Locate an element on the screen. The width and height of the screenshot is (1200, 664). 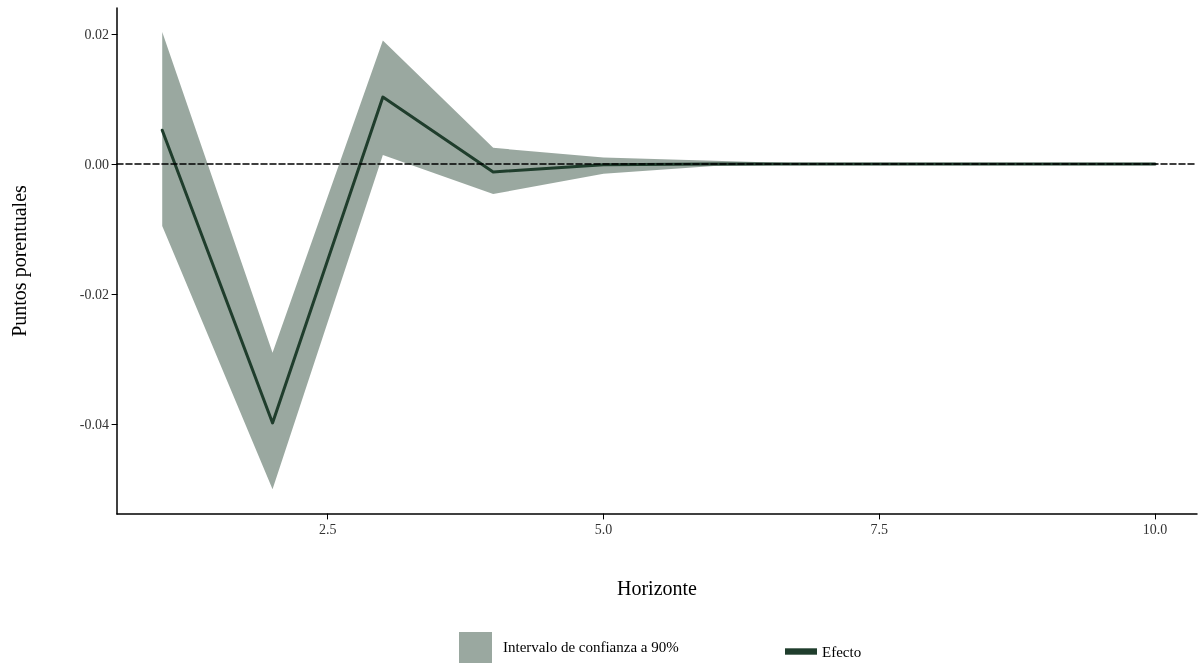
text: Intervalo de confianza a 90% is located at coordinates (591, 647).